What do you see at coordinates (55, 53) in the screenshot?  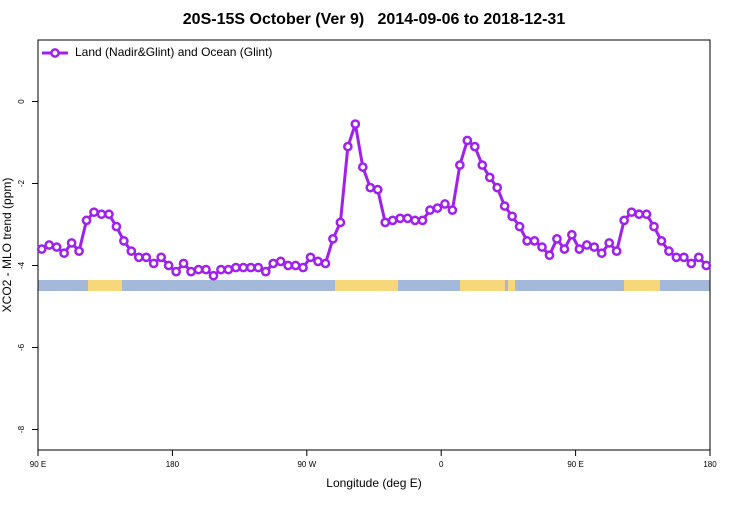 I see `legend-marker` at bounding box center [55, 53].